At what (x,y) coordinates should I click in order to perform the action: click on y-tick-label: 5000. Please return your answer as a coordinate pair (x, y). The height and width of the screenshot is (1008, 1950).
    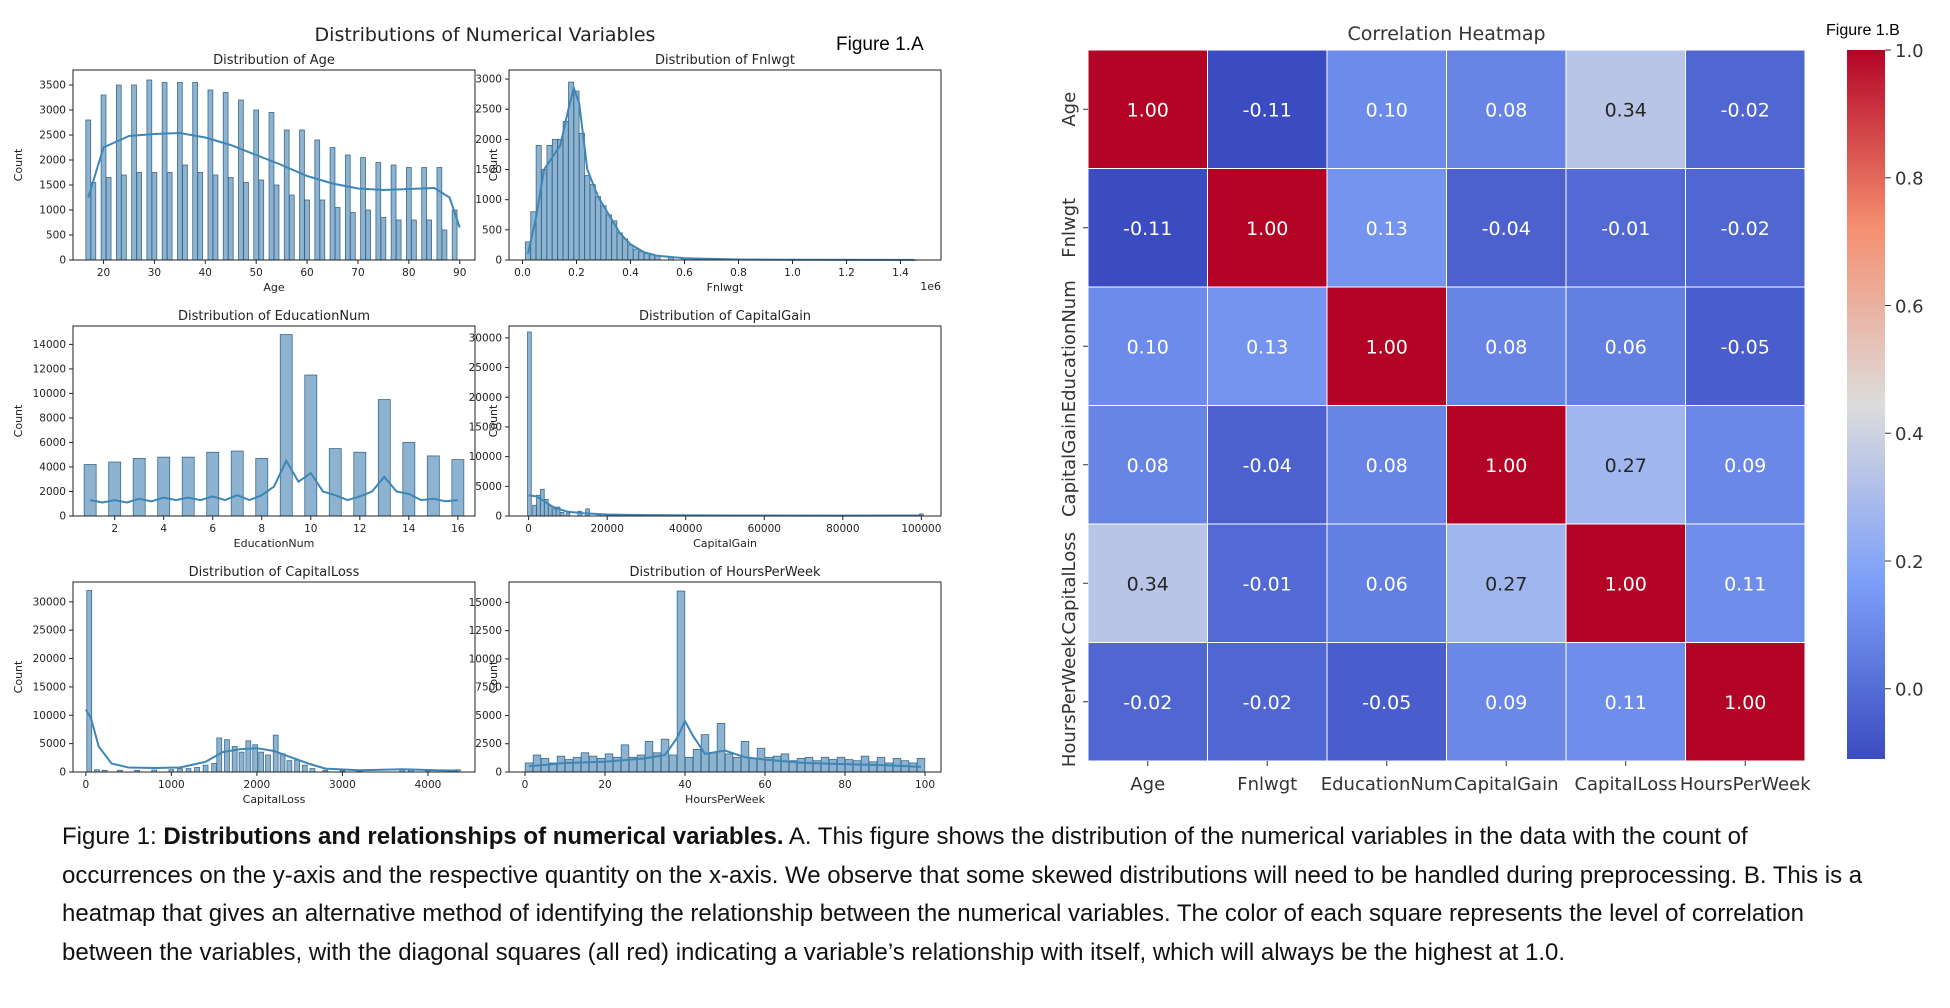
    Looking at the image, I should click on (488, 716).